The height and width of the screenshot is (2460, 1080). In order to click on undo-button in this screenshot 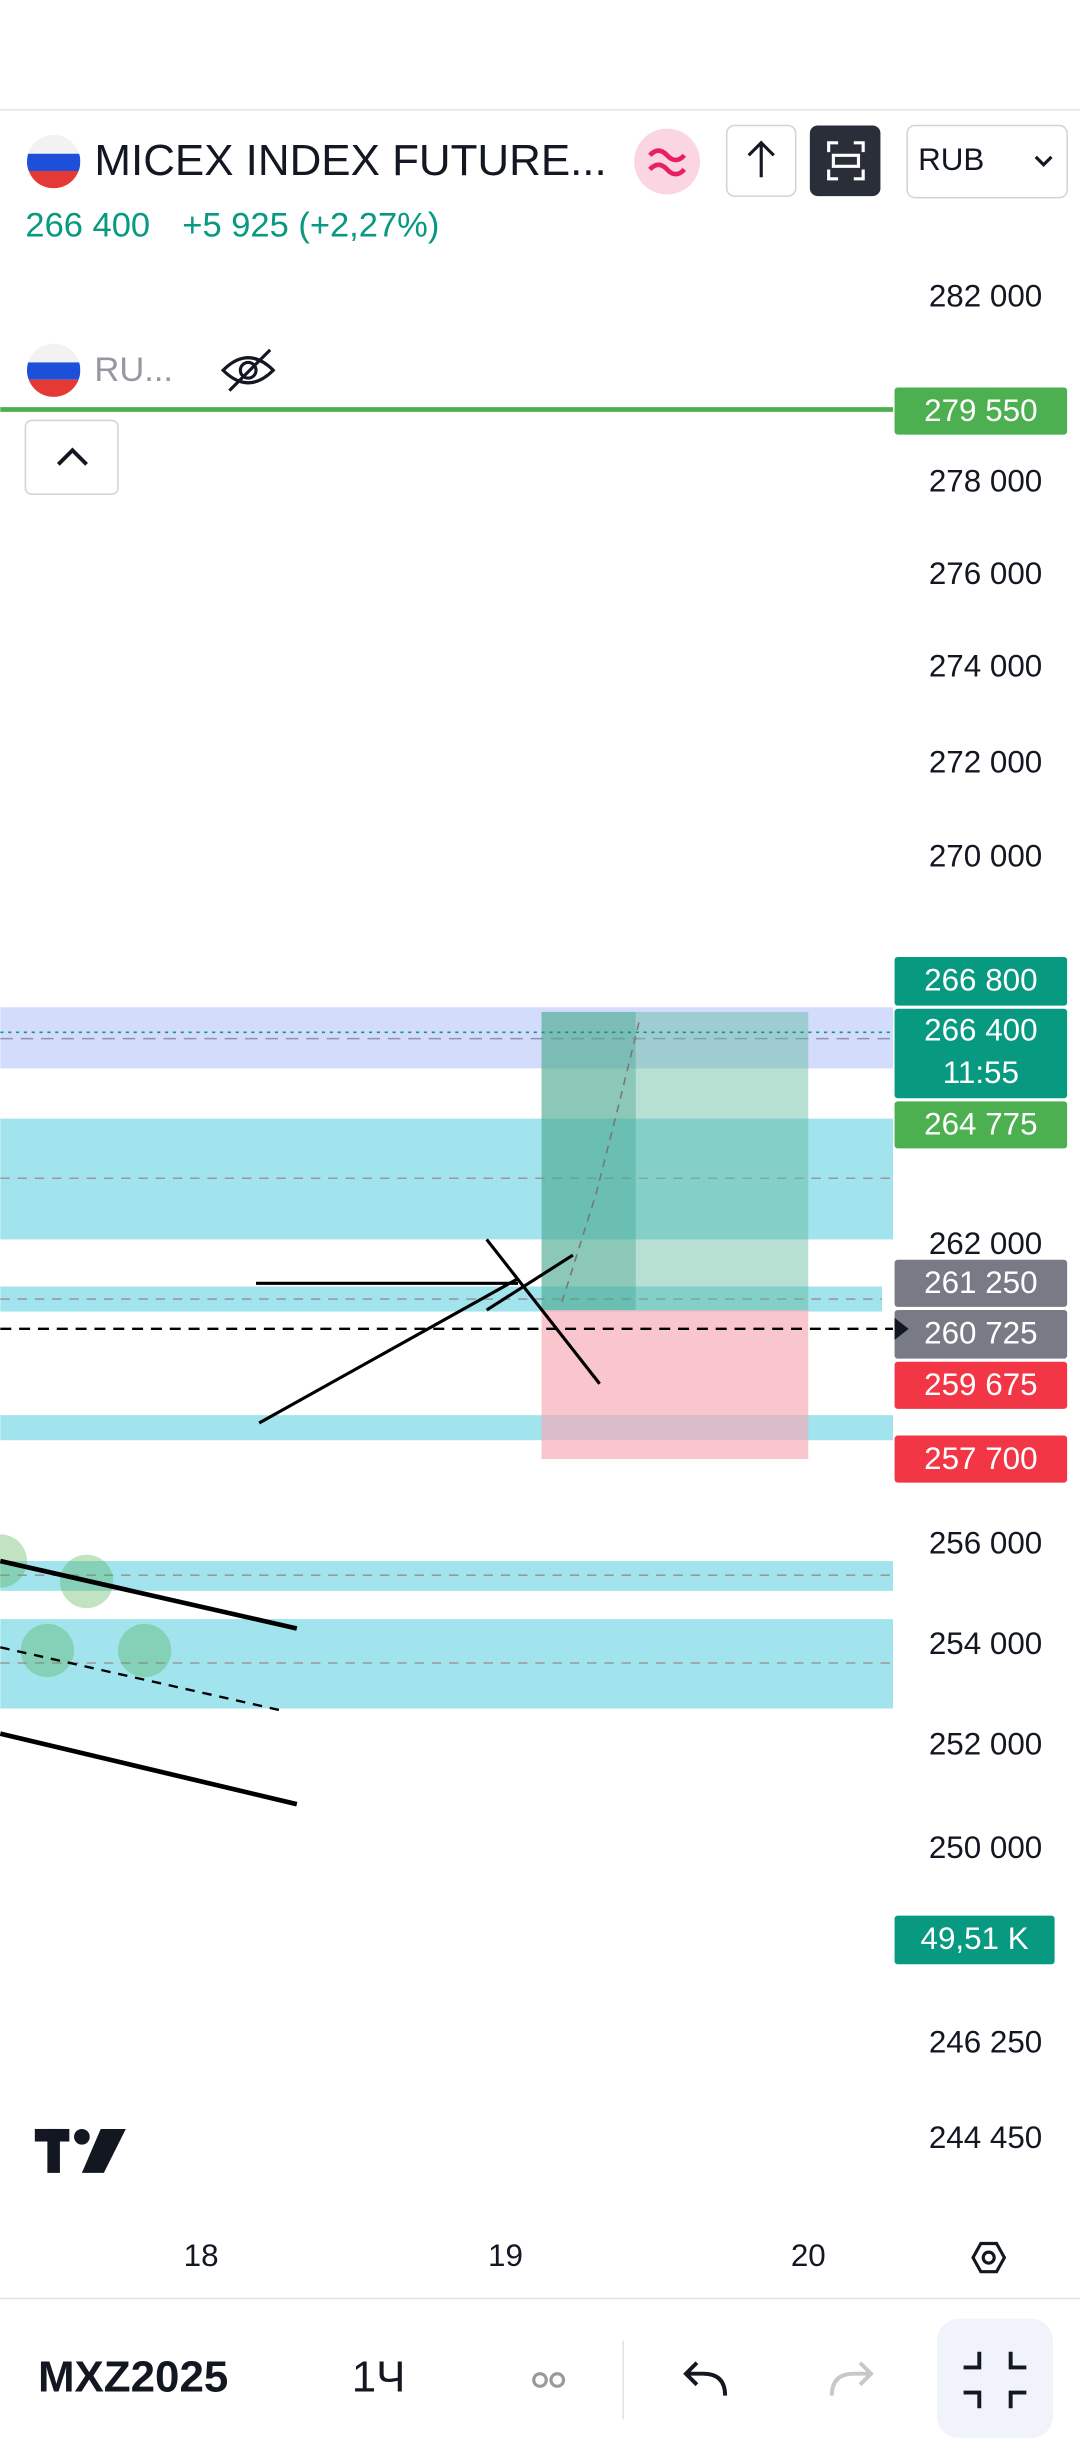, I will do `click(705, 2378)`.